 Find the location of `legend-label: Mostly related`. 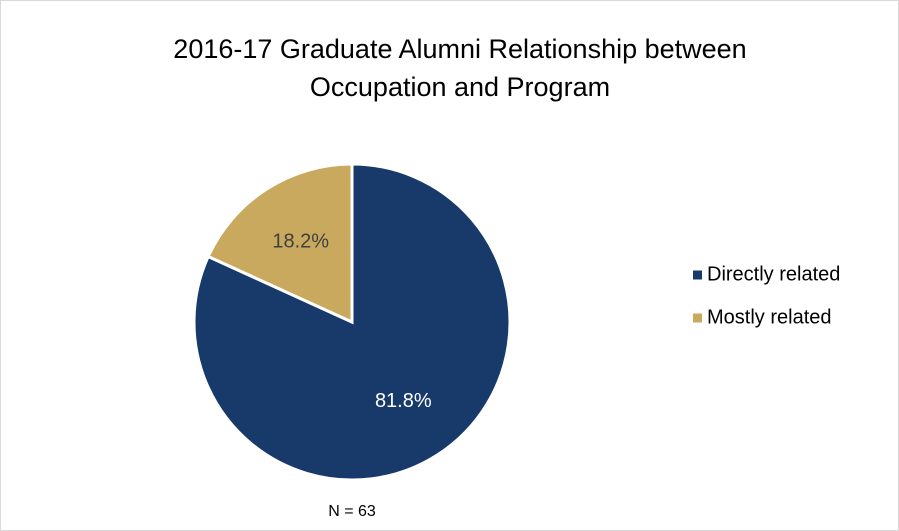

legend-label: Mostly related is located at coordinates (769, 317).